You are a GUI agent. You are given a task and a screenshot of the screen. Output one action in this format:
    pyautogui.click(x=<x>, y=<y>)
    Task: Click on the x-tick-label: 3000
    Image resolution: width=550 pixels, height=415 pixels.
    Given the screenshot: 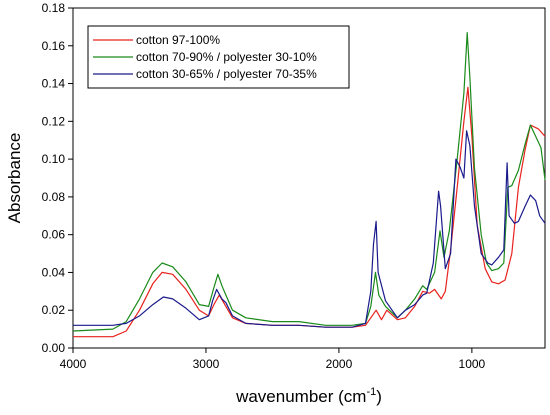 What is the action you would take?
    pyautogui.click(x=206, y=364)
    